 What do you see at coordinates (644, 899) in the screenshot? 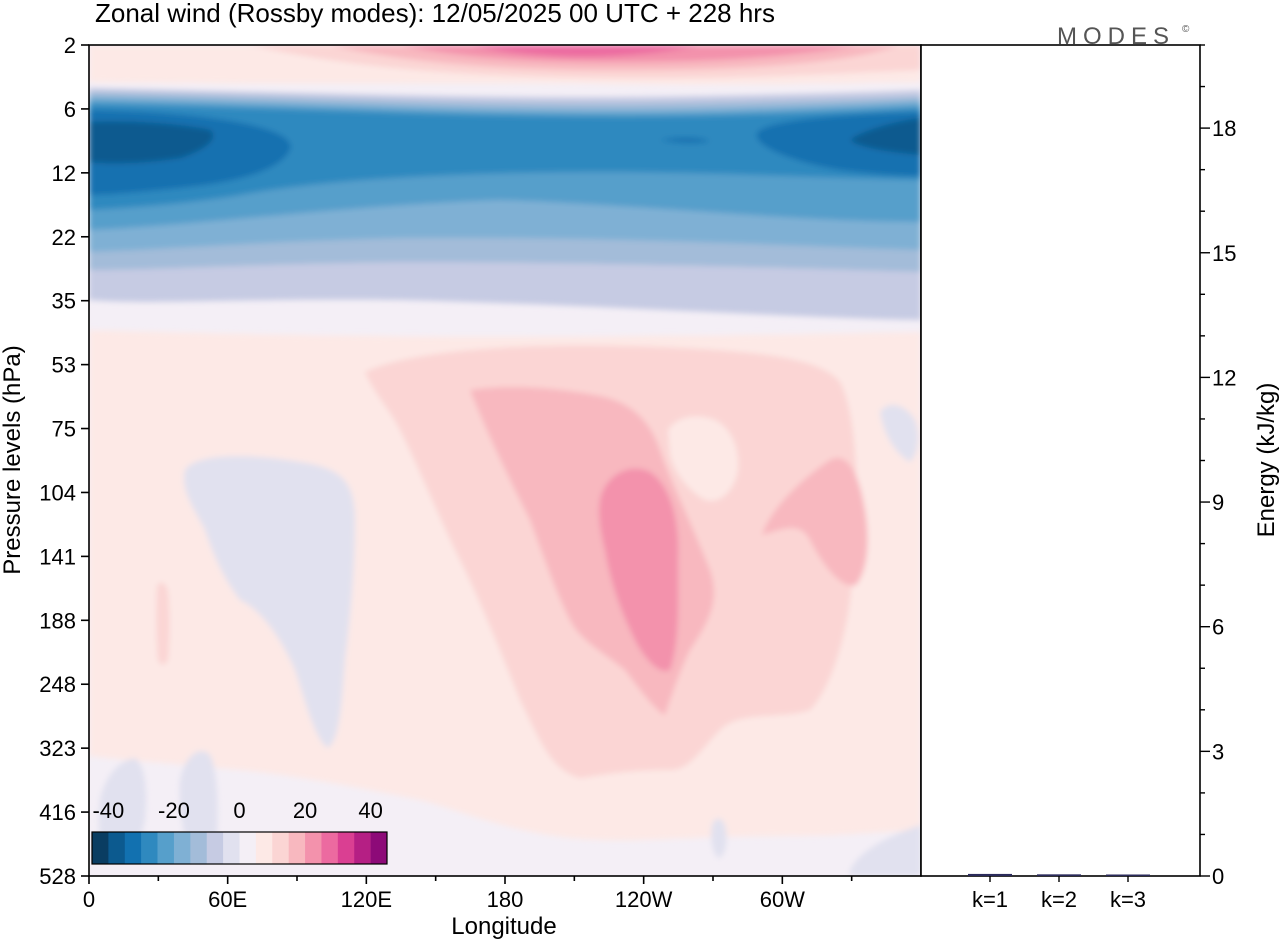
I see `x-tick-label: 120W` at bounding box center [644, 899].